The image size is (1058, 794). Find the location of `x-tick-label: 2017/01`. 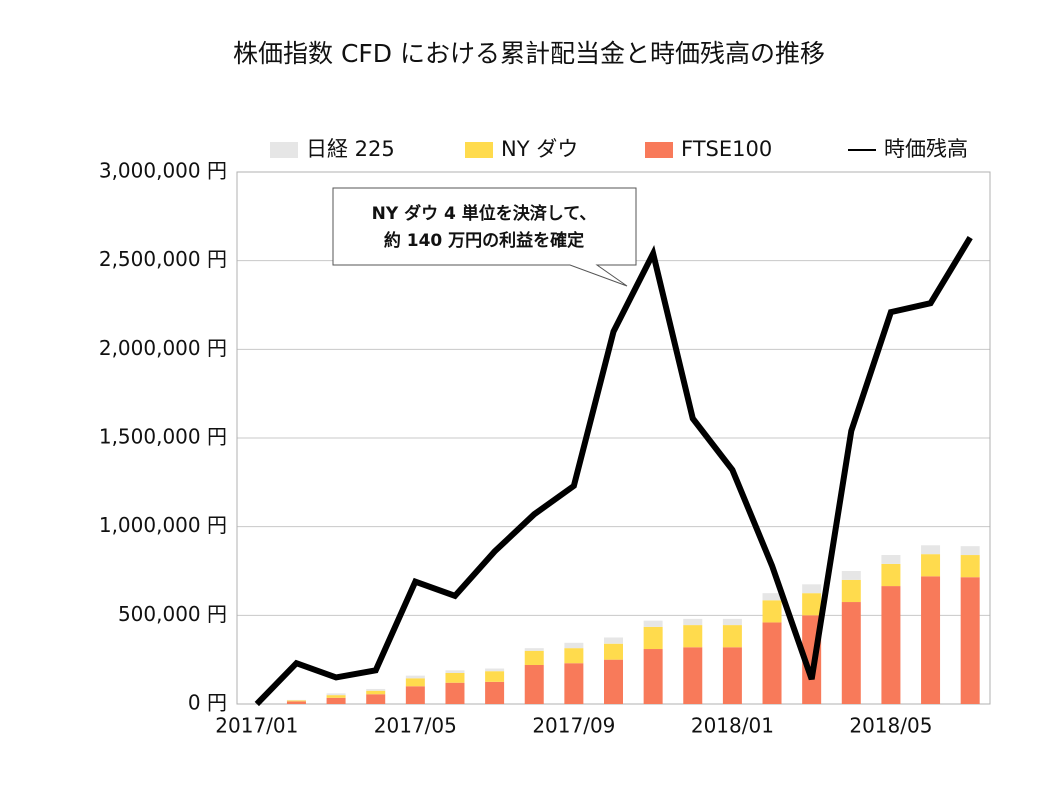

x-tick-label: 2017/01 is located at coordinates (256, 726).